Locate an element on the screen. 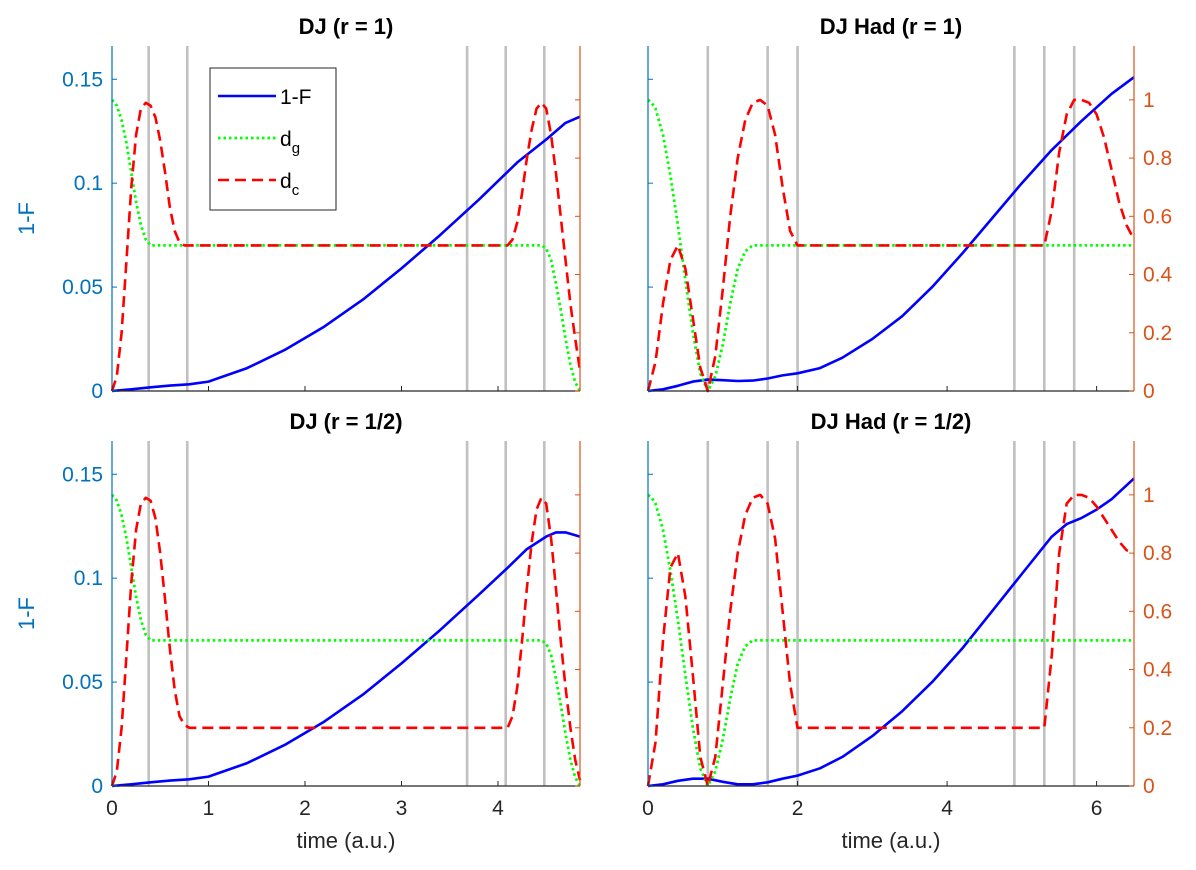 The height and width of the screenshot is (870, 1196). panel-title: DJ Had (r = 1/2) is located at coordinates (891, 421).